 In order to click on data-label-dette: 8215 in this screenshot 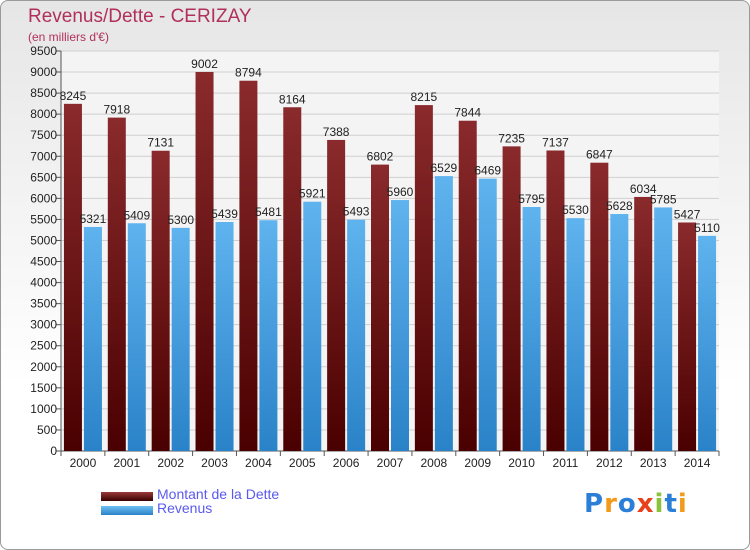, I will do `click(424, 97)`.